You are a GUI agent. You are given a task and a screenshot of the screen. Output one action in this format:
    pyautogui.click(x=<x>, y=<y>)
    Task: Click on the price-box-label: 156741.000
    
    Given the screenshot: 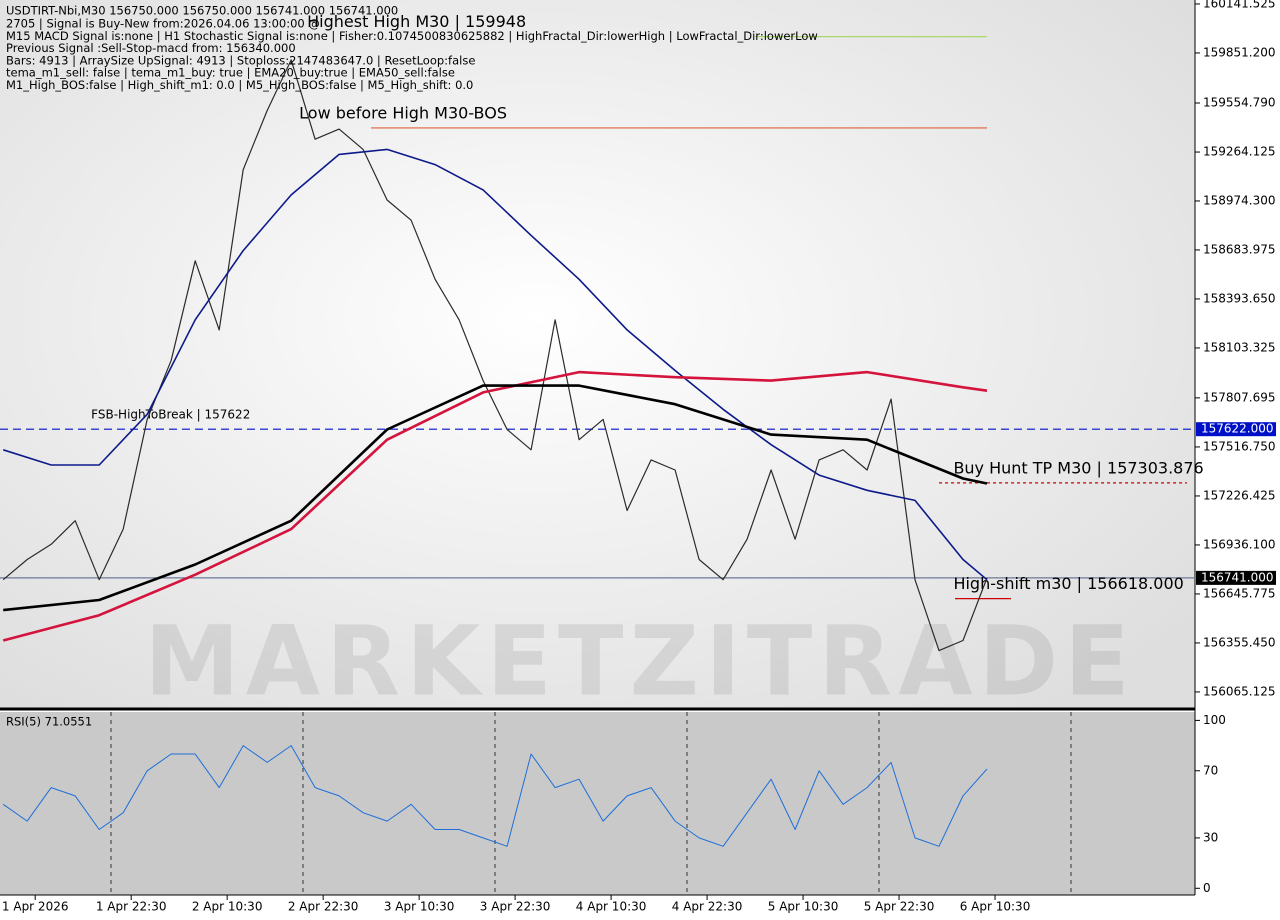 What is the action you would take?
    pyautogui.click(x=1237, y=577)
    